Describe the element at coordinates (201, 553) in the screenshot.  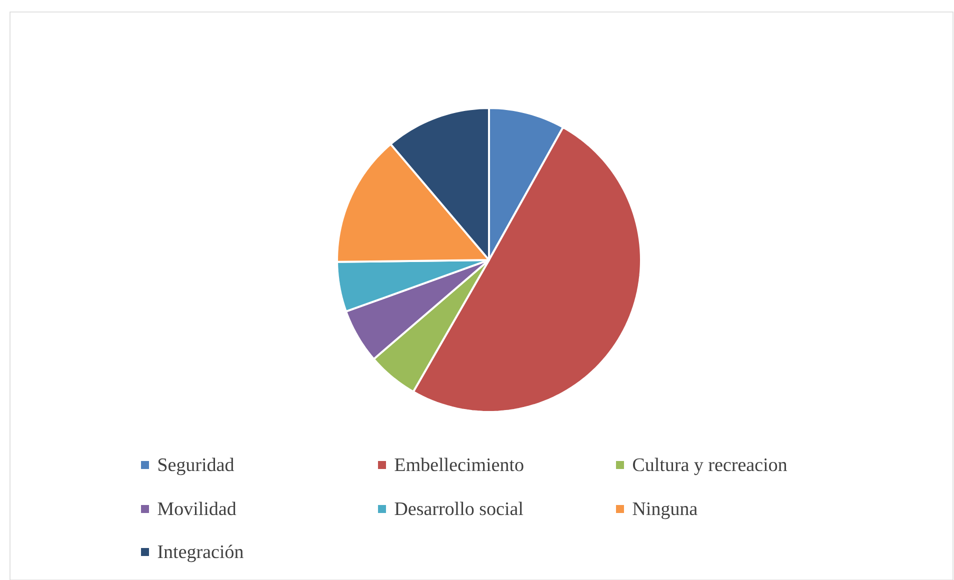
I see `legend-label: Integración` at that location.